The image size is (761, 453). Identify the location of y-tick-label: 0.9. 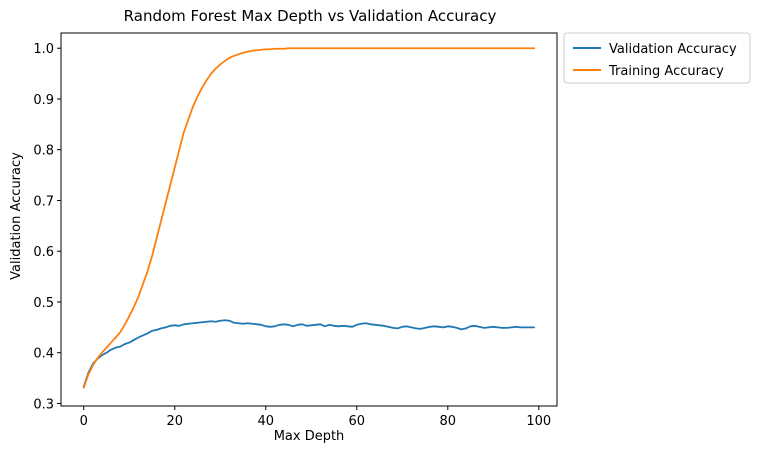
(43, 100).